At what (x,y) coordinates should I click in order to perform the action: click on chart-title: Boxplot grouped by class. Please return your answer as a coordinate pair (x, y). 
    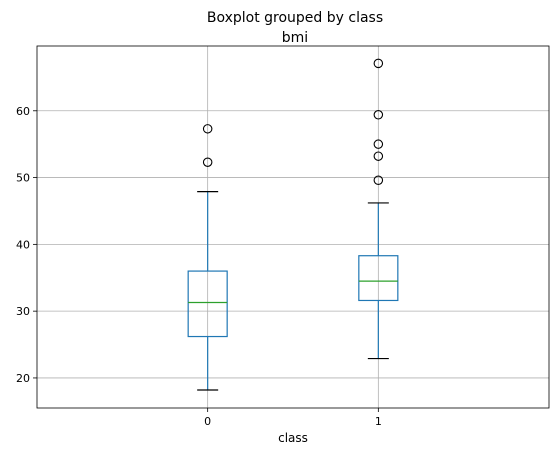
    Looking at the image, I should click on (295, 18).